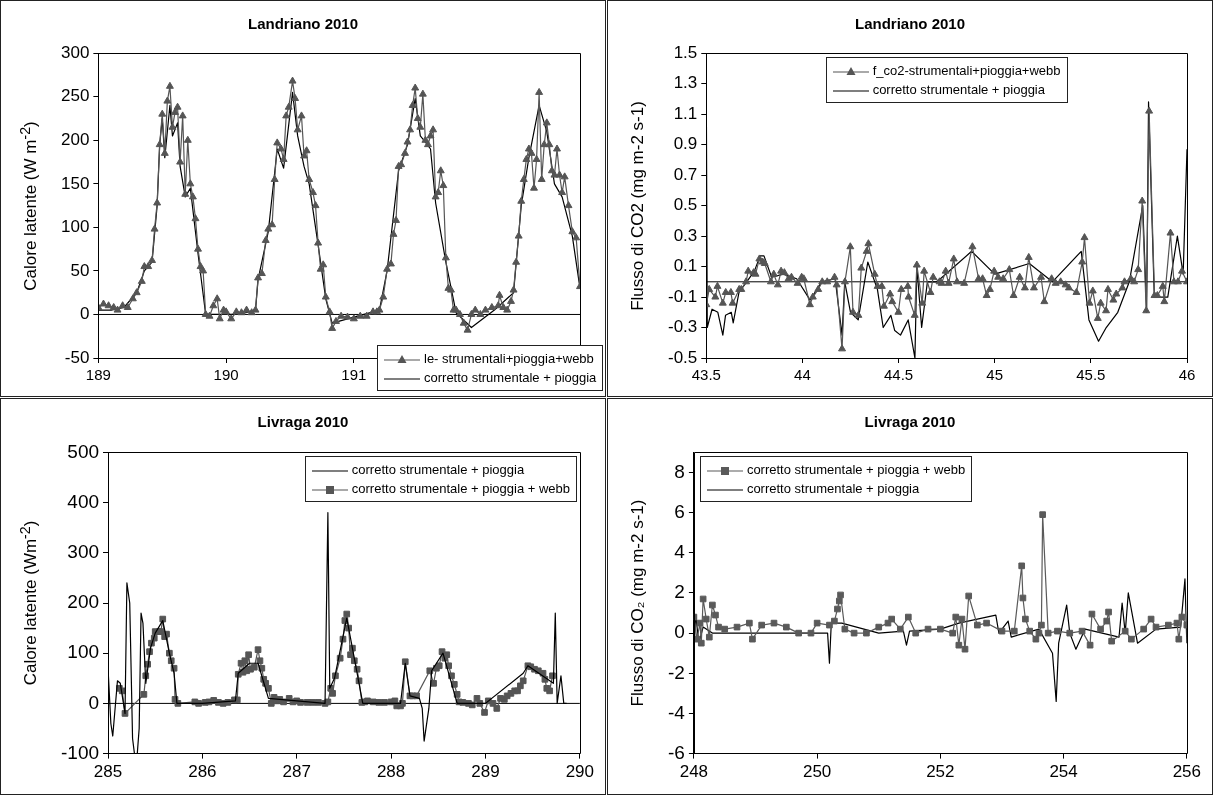  Describe the element at coordinates (638, 205) in the screenshot. I see `y-axis-title: Flusso di CO2 (mg m-2 s-1)` at that location.